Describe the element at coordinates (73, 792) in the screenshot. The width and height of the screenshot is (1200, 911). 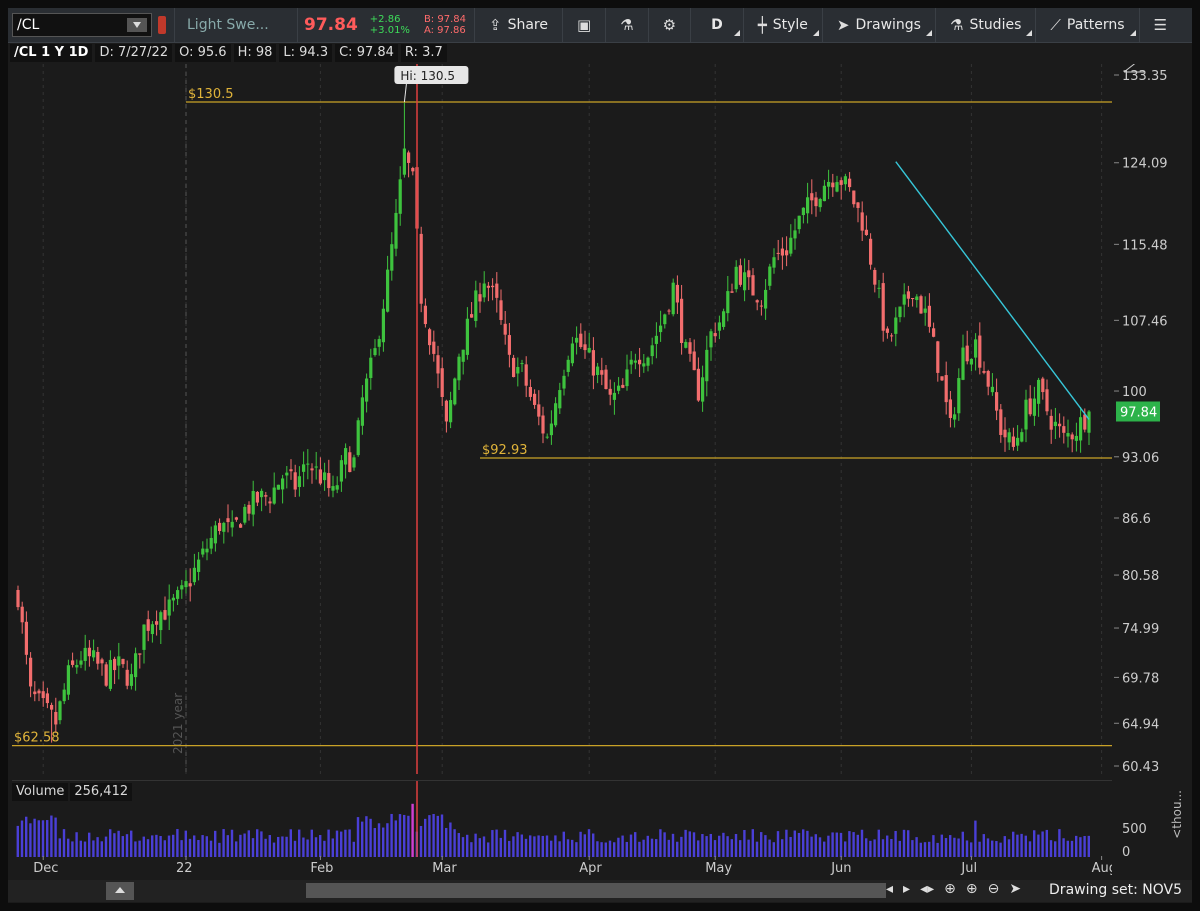
I see `volume-legend: Volume 256,412` at that location.